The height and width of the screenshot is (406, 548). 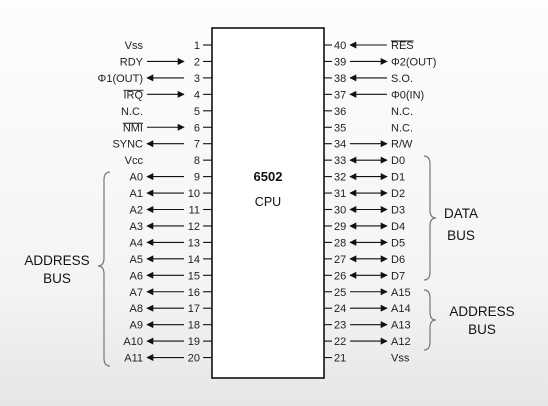 What do you see at coordinates (340, 178) in the screenshot?
I see `pin-number-32: 32` at bounding box center [340, 178].